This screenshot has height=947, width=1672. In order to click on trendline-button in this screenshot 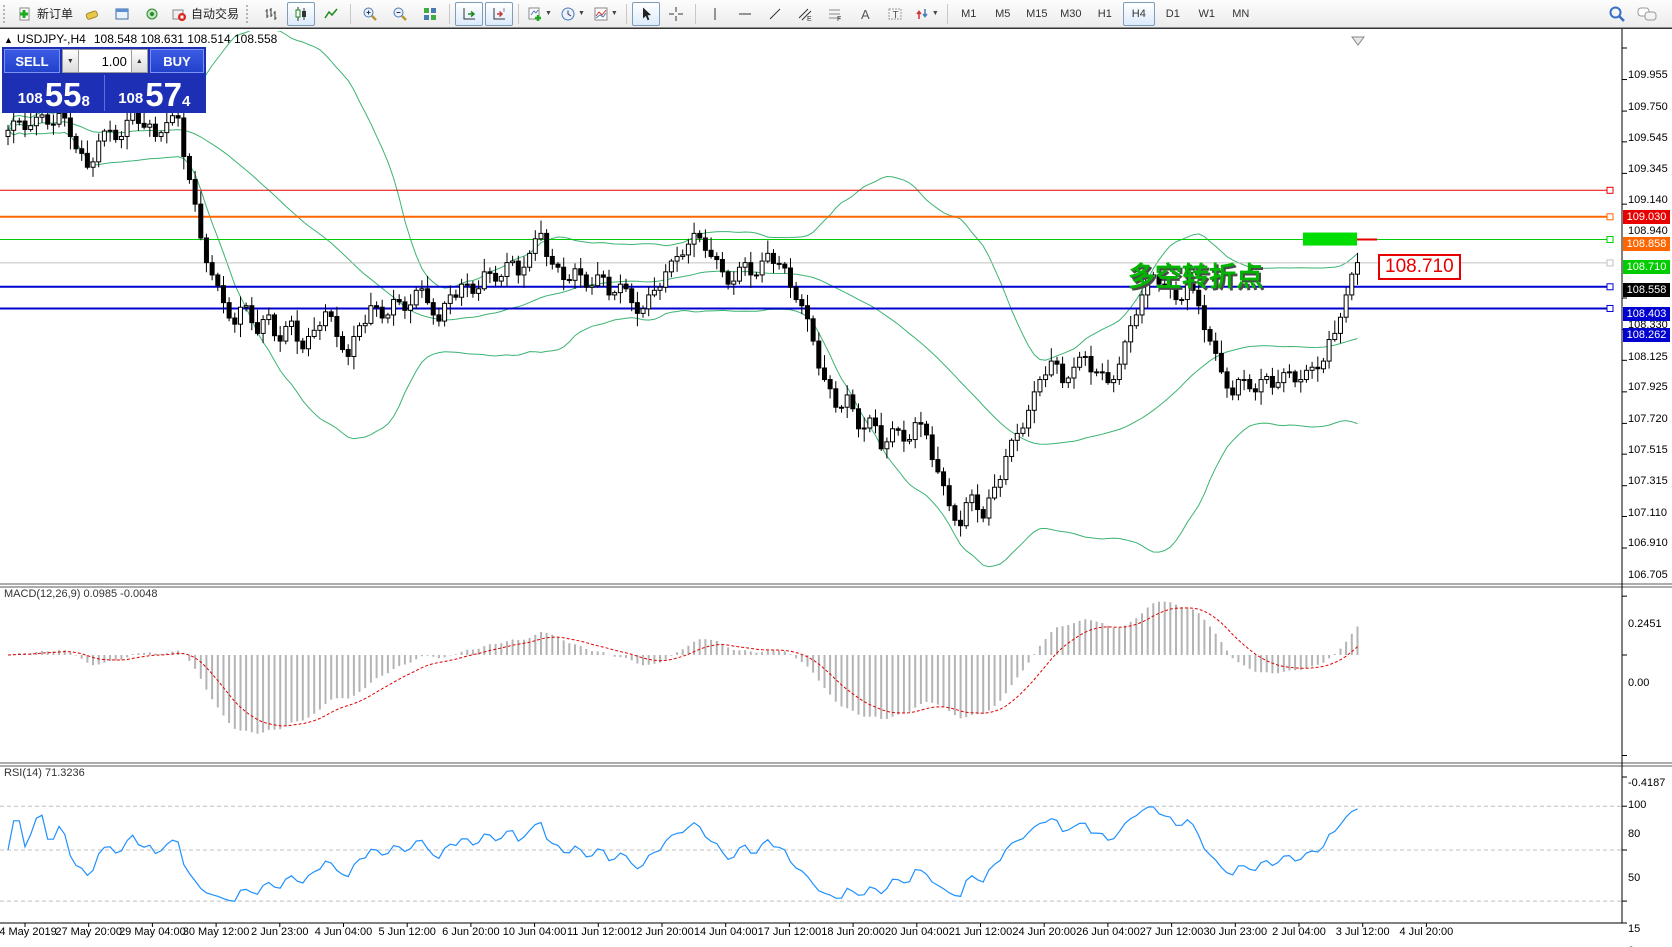, I will do `click(775, 14)`.